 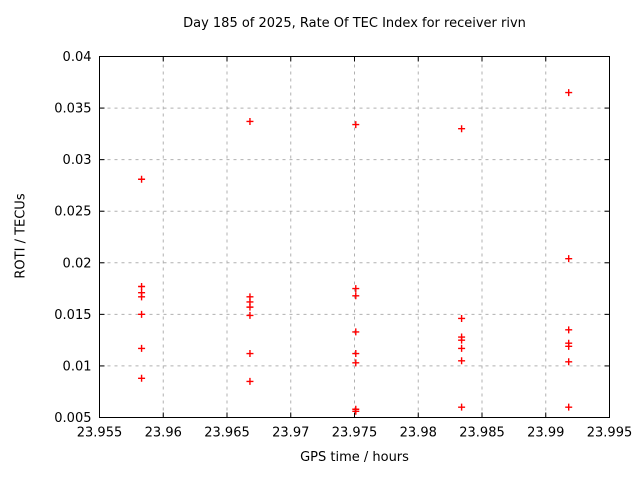 I want to click on x-tick-label: 23.965, so click(x=227, y=433).